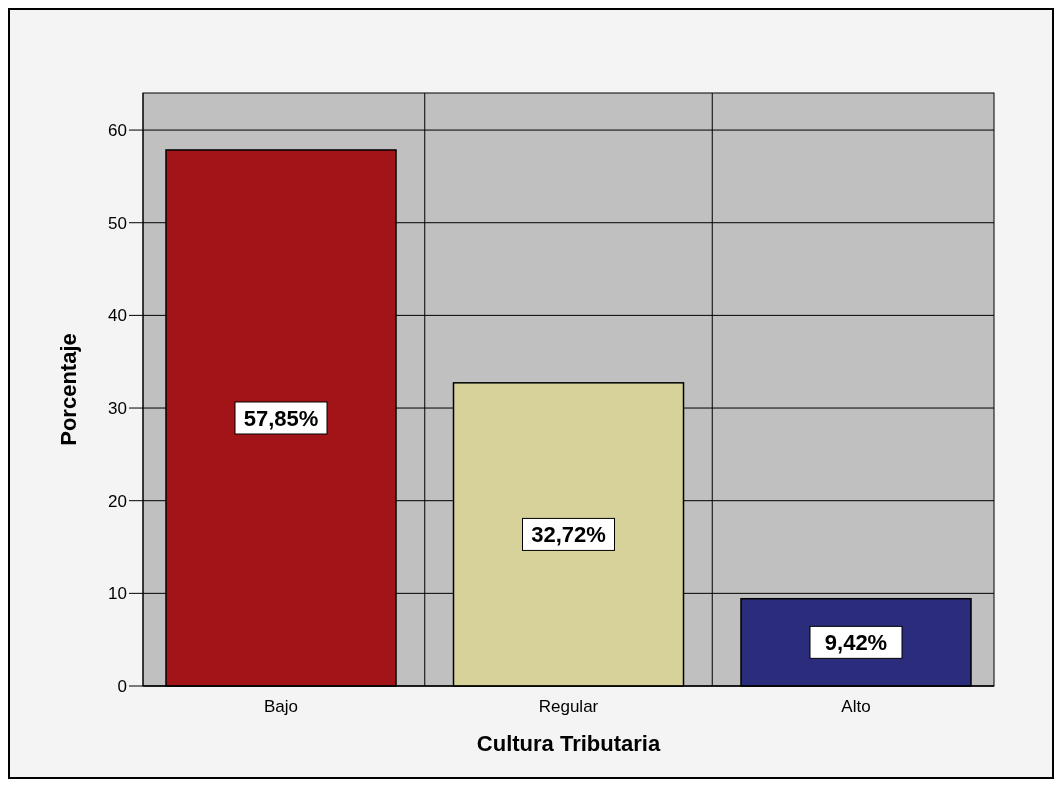  What do you see at coordinates (117, 131) in the screenshot?
I see `y-tick-label: 60` at bounding box center [117, 131].